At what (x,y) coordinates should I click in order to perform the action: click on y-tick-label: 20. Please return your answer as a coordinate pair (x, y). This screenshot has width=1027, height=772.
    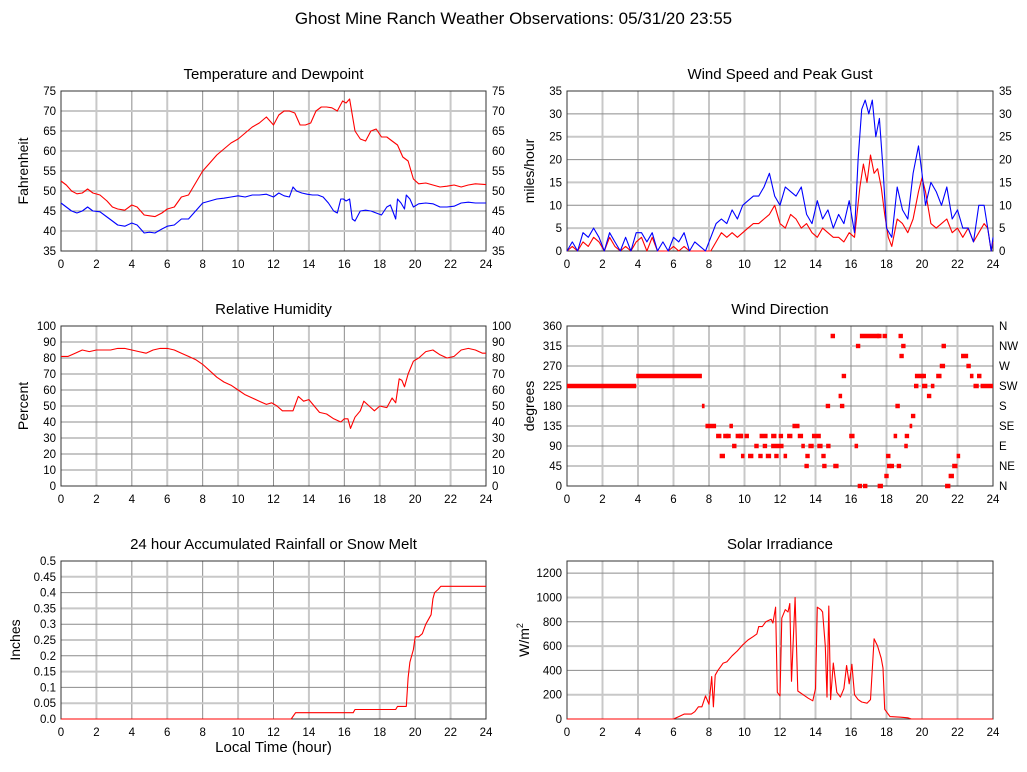
    Looking at the image, I should click on (49, 455).